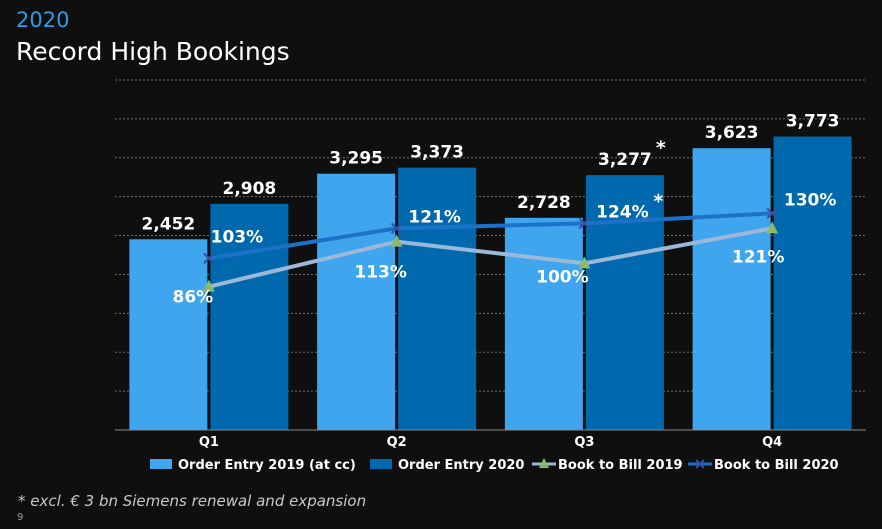 The width and height of the screenshot is (882, 529). I want to click on legend-item: Order Entry 2020, so click(447, 465).